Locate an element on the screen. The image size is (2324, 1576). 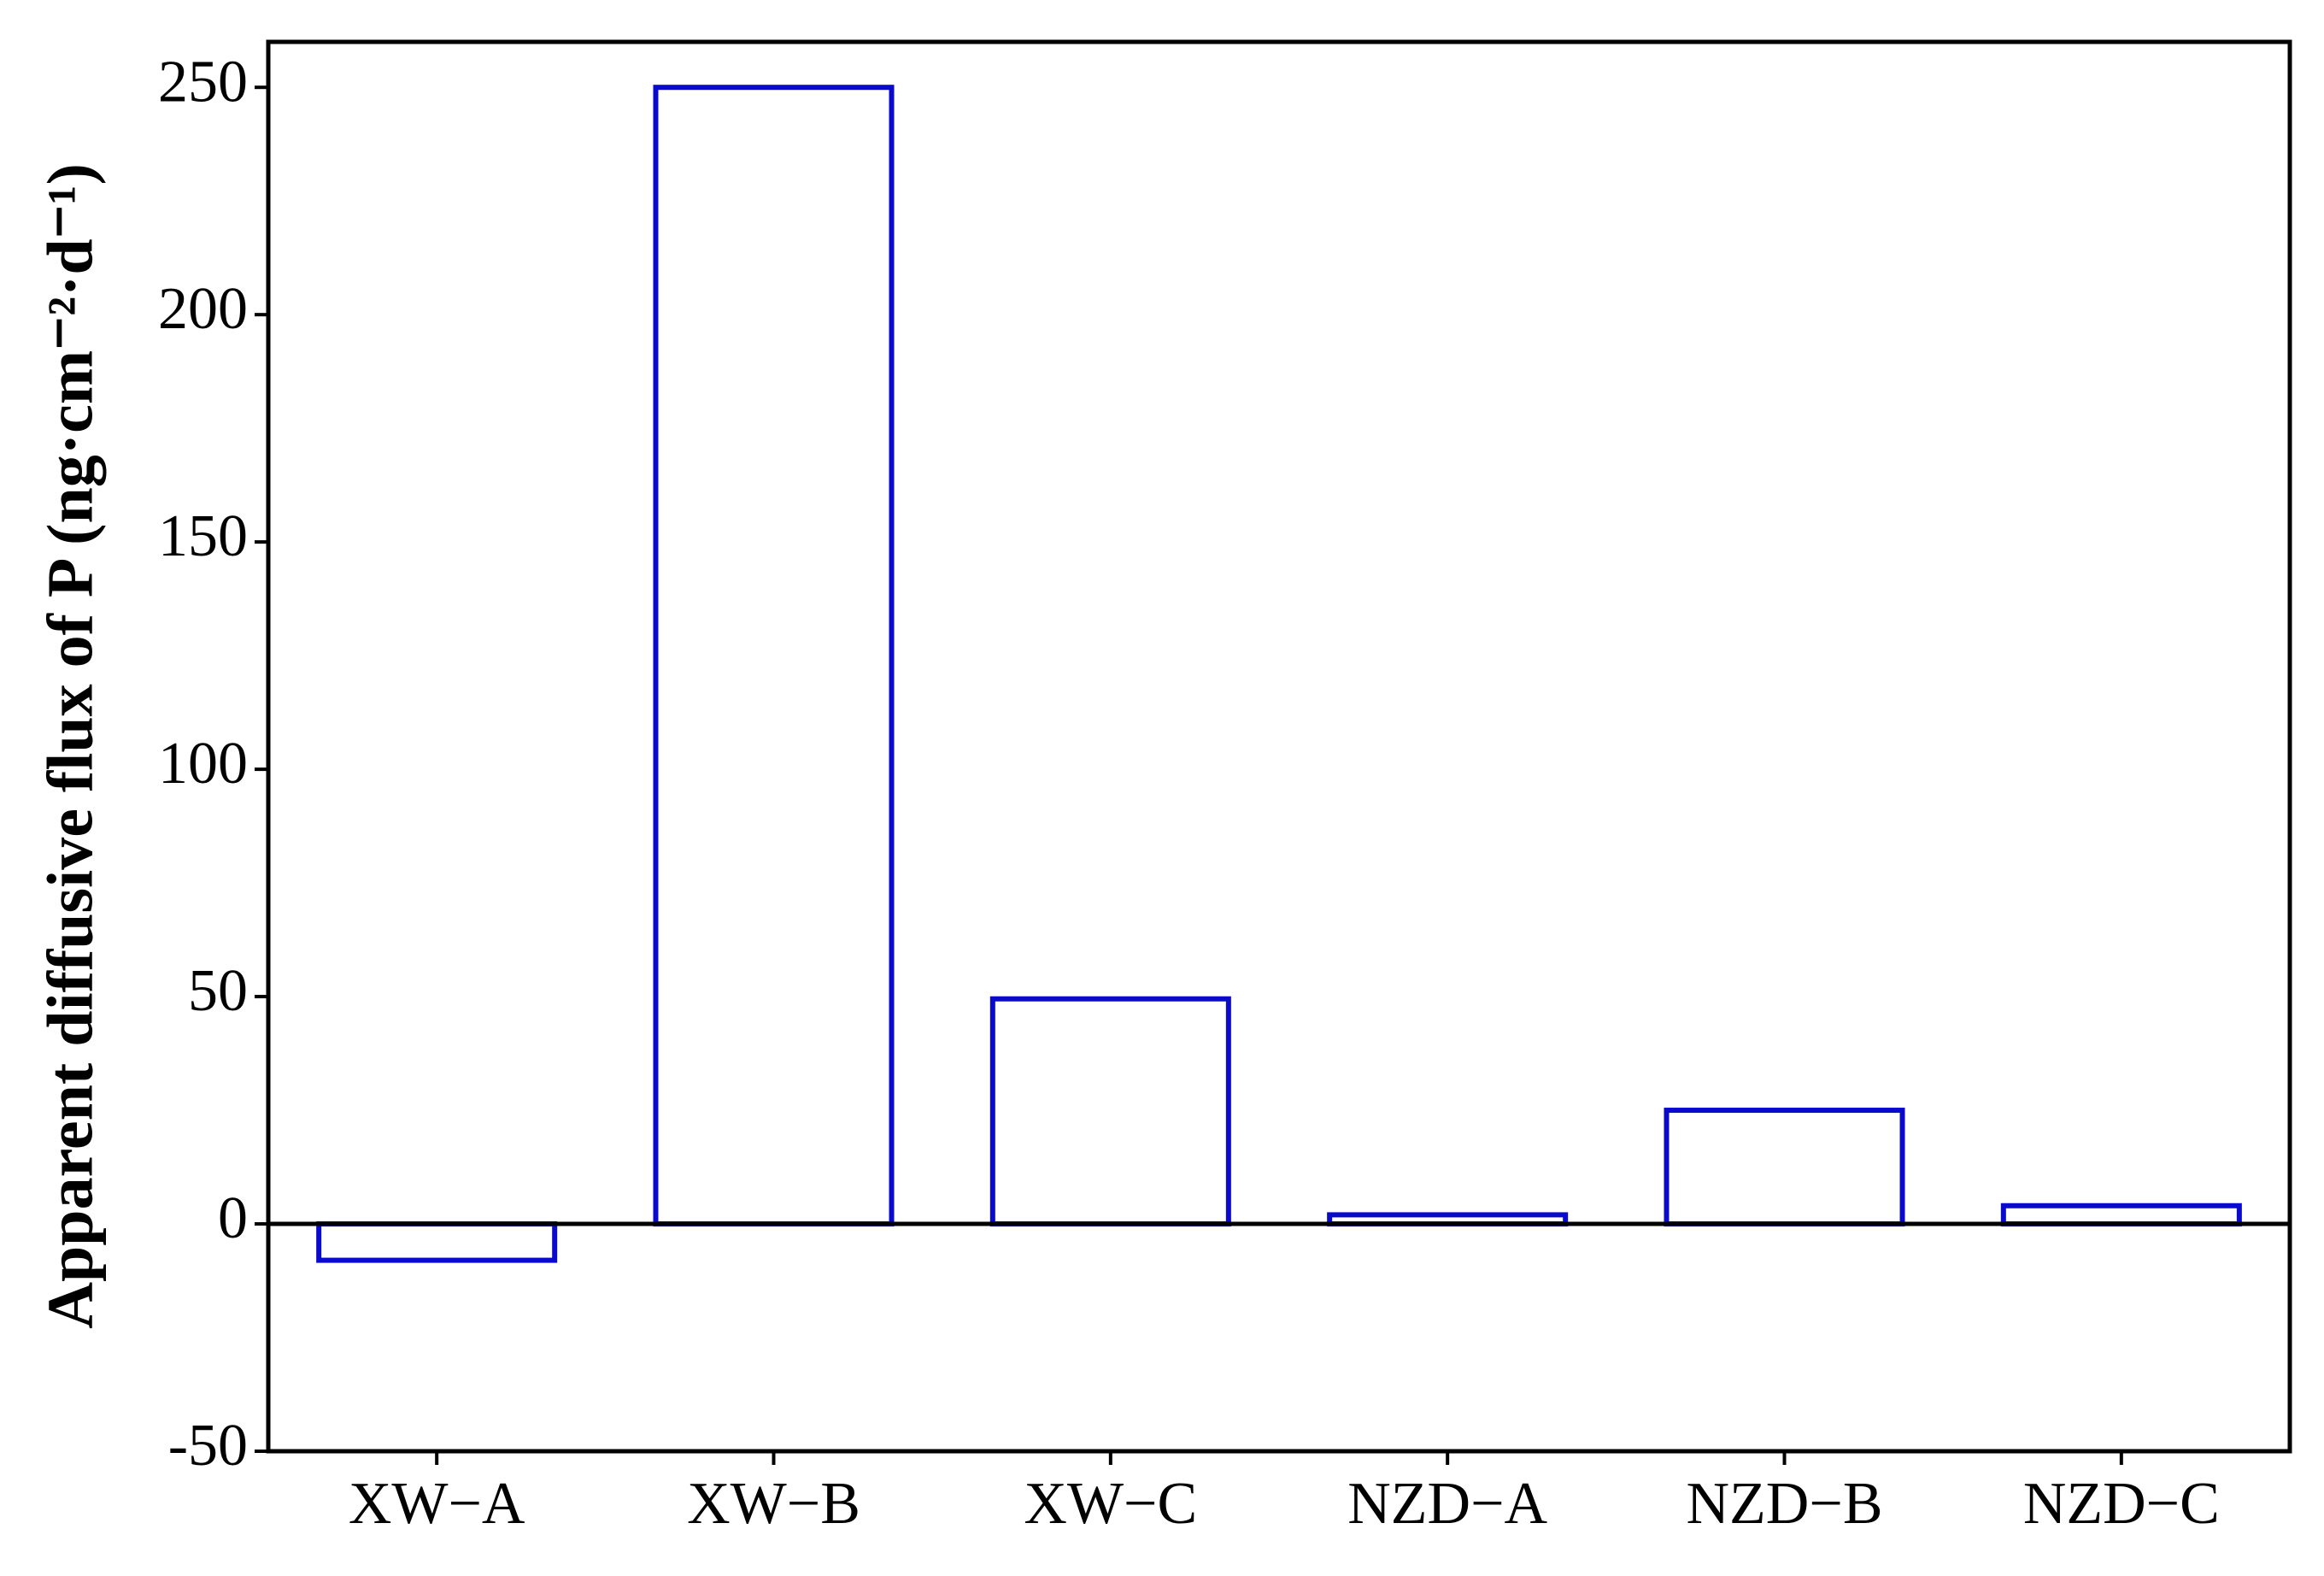
y-tick-label: 250 is located at coordinates (203, 82).